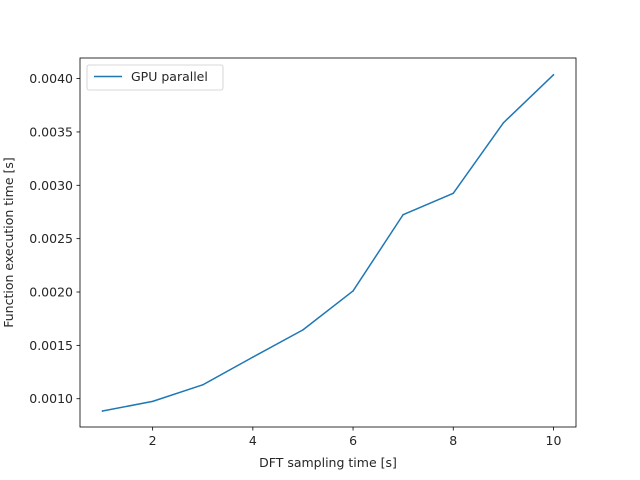 This screenshot has height=480, width=640. Describe the element at coordinates (153, 440) in the screenshot. I see `x-tick-label: 2` at that location.